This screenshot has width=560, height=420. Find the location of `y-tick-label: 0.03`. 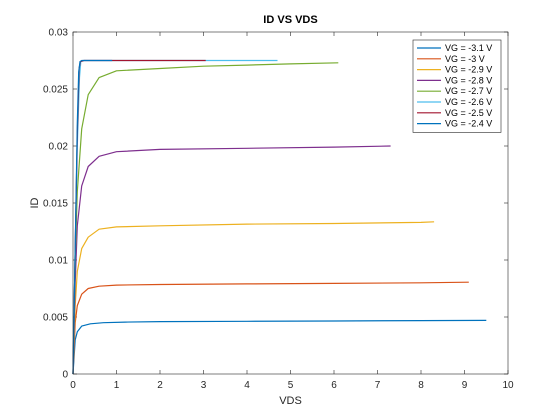

y-tick-label: 0.03 is located at coordinates (59, 33).